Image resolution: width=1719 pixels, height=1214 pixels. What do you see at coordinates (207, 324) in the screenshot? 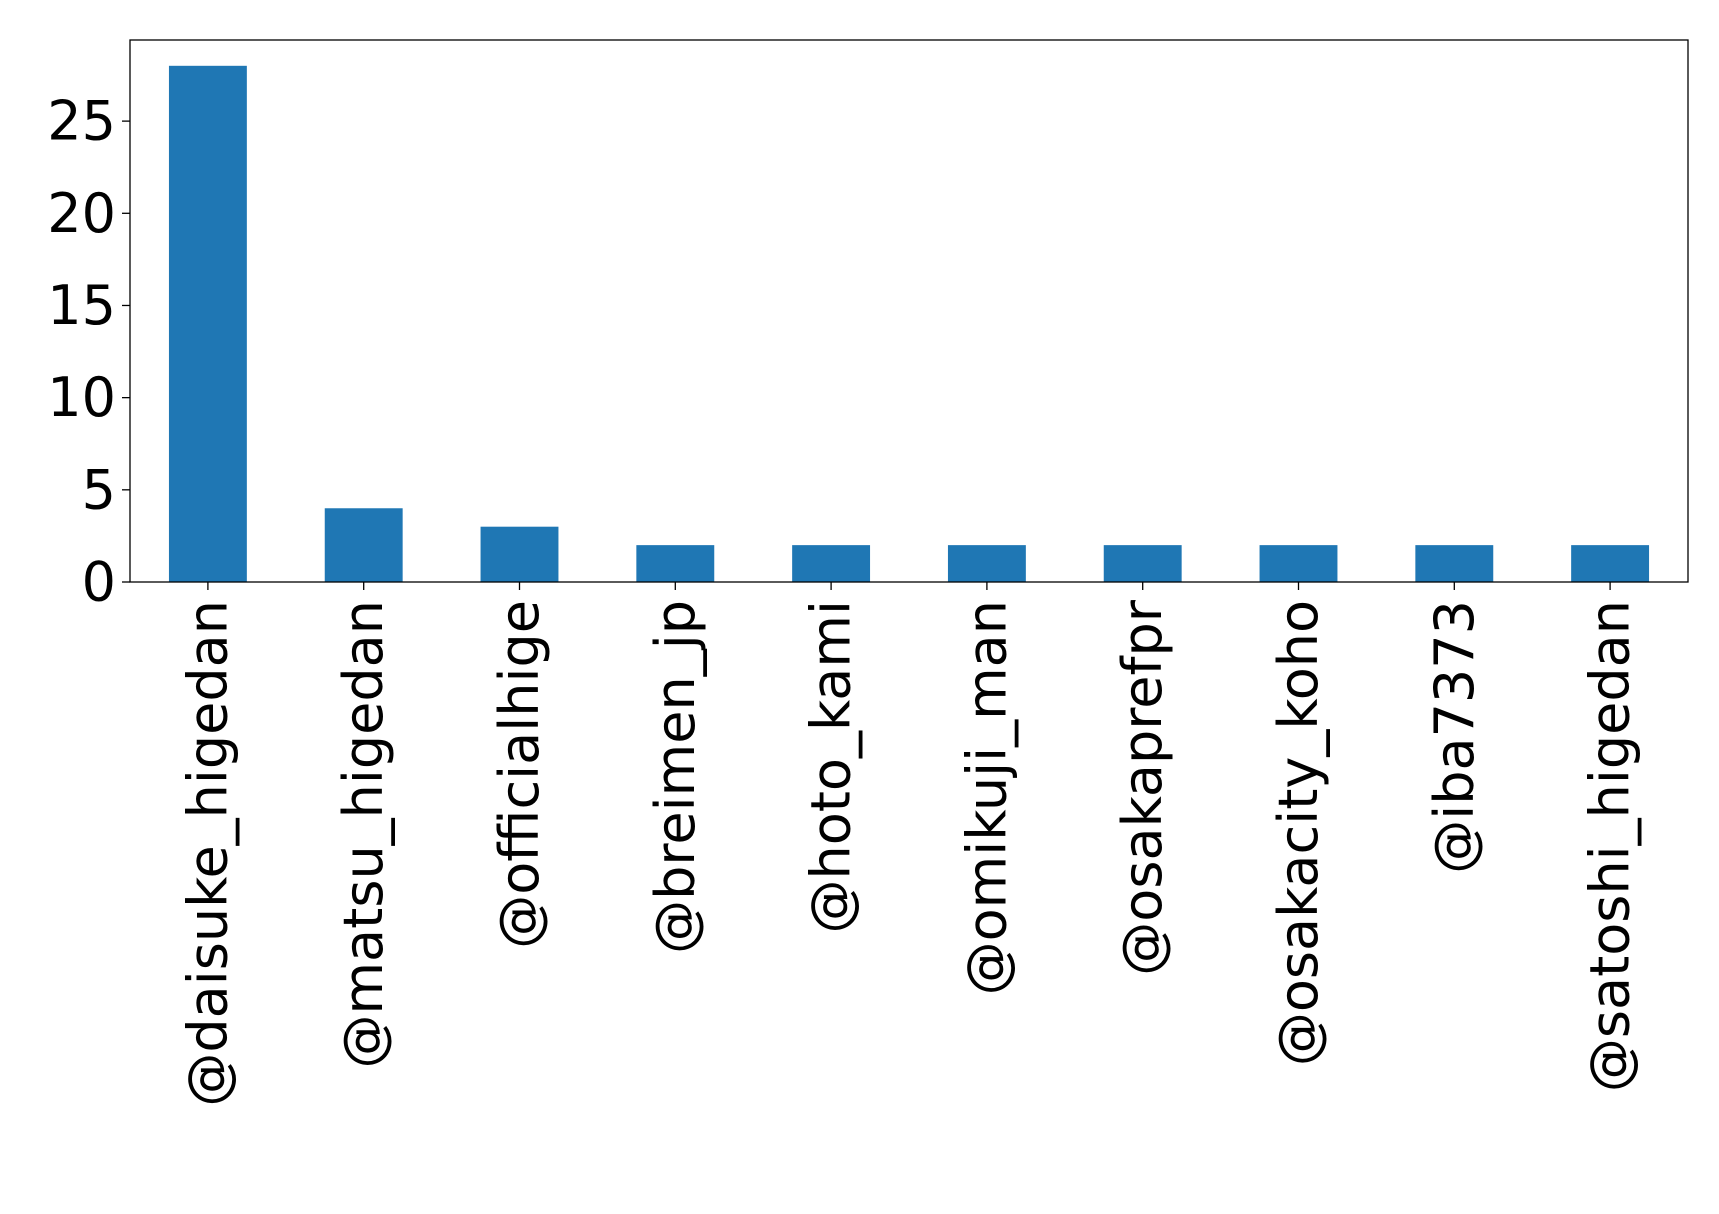
I see `bar-daisuke-higedan` at bounding box center [207, 324].